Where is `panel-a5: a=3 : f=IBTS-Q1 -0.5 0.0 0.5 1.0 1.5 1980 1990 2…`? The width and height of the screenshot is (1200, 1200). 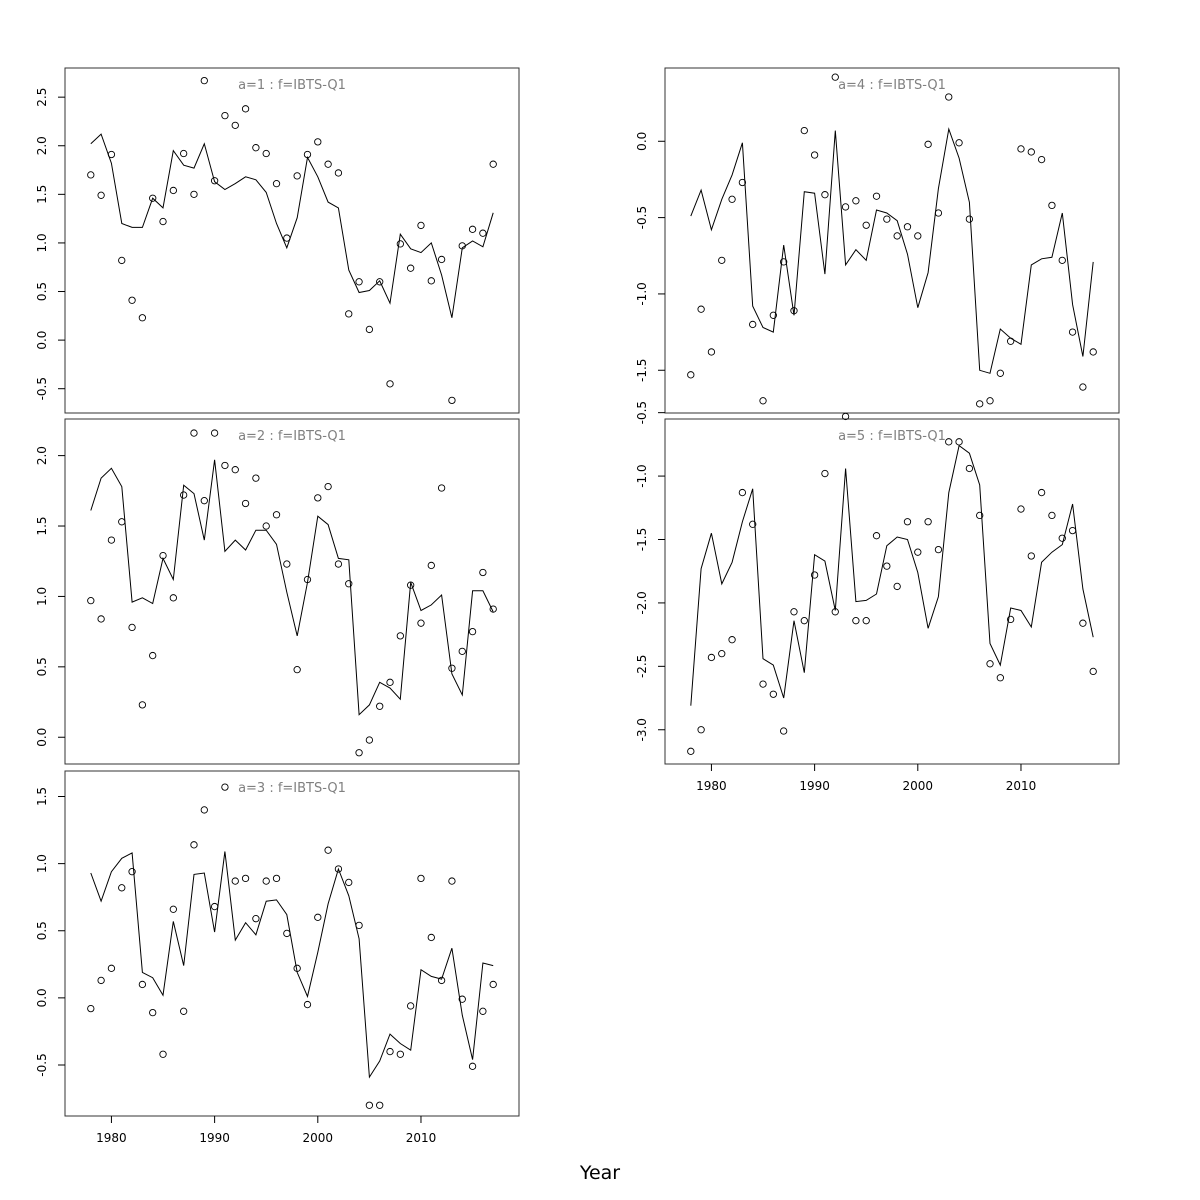
panel-a5: a=3 : f=IBTS-Q1 -0.5 0.0 0.5 1.0 1.5 1980 1990 2… is located at coordinates (277, 957).